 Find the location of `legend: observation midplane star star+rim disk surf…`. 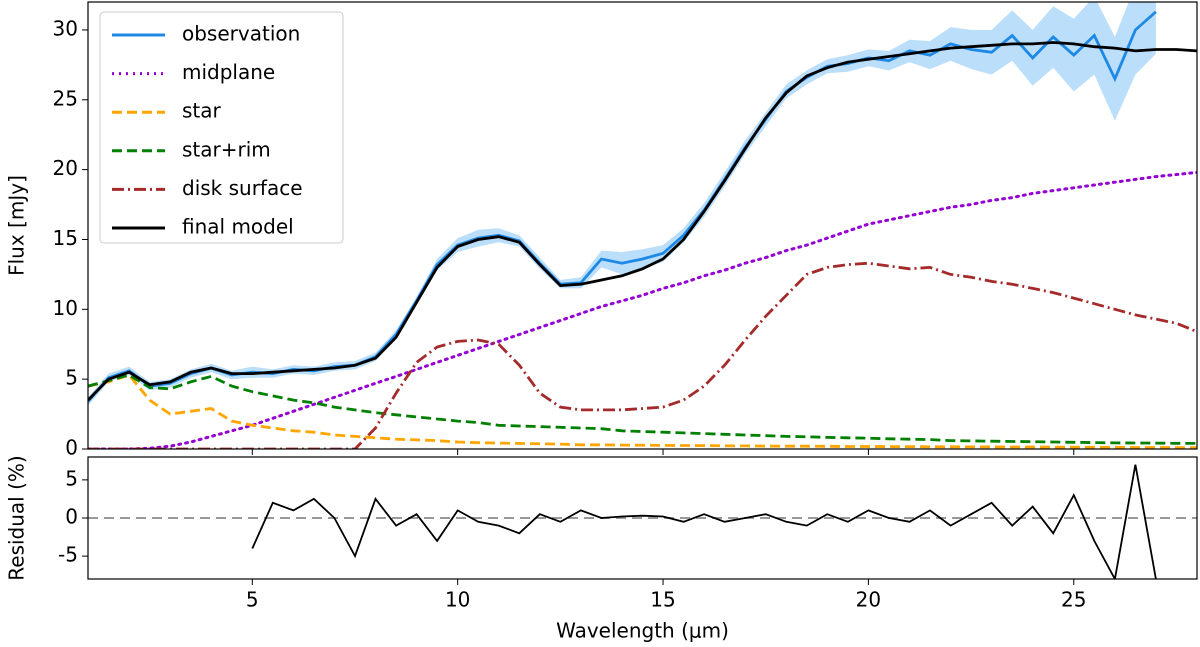

legend: observation midplane star star+rim disk surf… is located at coordinates (221, 127).